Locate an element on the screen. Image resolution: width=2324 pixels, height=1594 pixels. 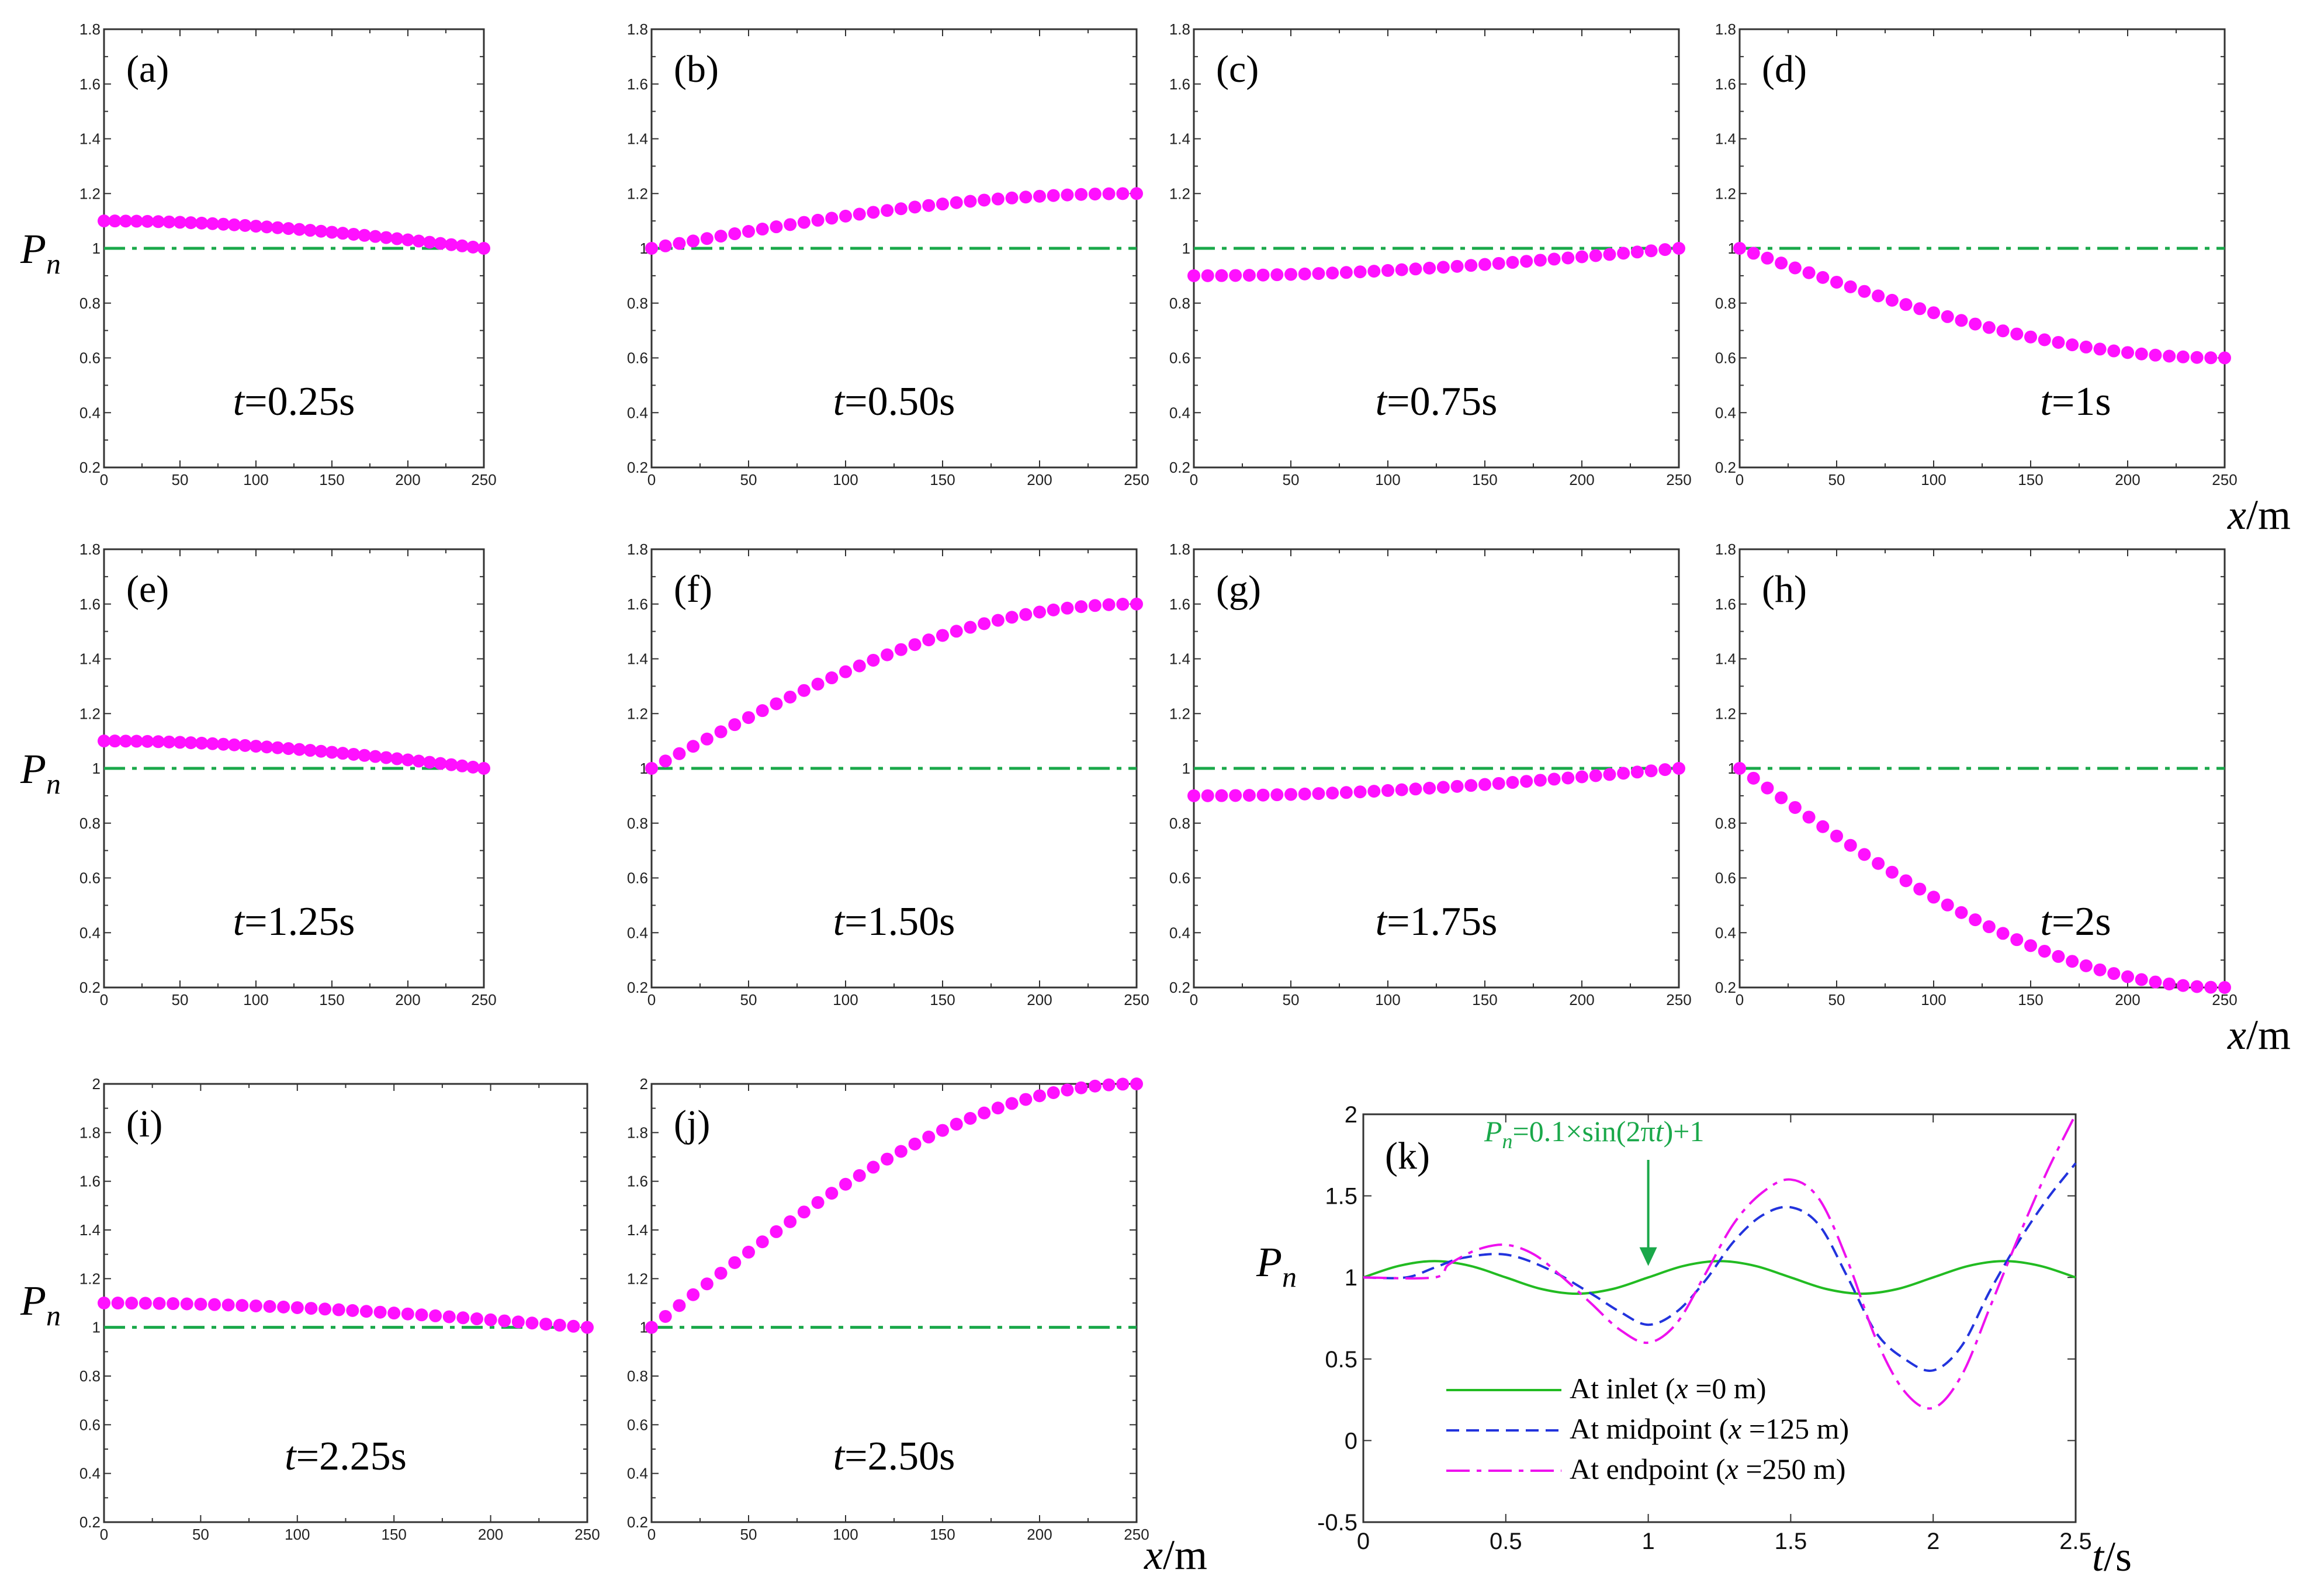
x-axis-label-row3: x/m is located at coordinates (1175, 1555).